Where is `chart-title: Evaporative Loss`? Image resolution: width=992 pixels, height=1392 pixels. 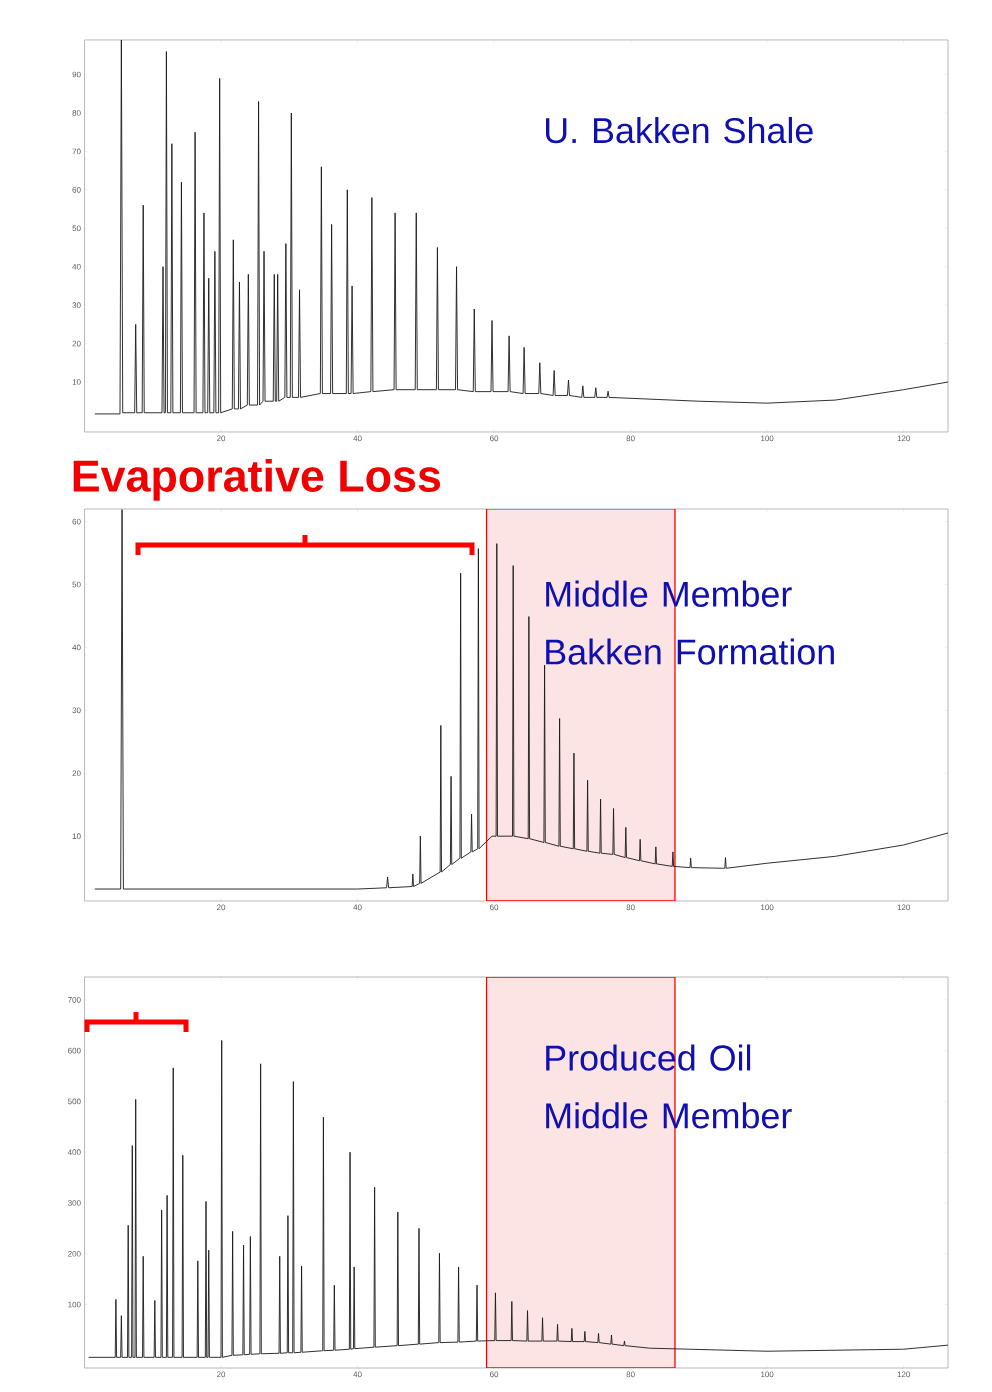 chart-title: Evaporative Loss is located at coordinates (257, 480).